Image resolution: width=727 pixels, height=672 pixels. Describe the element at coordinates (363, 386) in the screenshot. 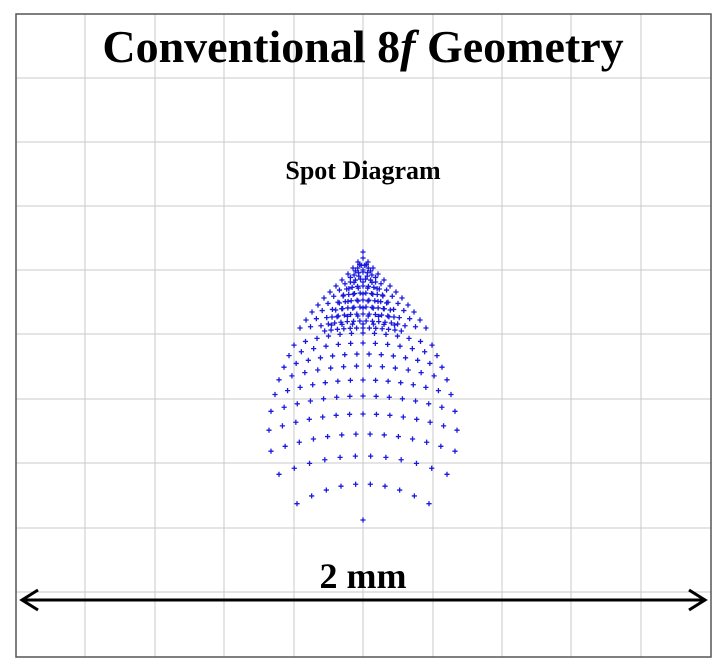

I see `spot-pattern` at that location.